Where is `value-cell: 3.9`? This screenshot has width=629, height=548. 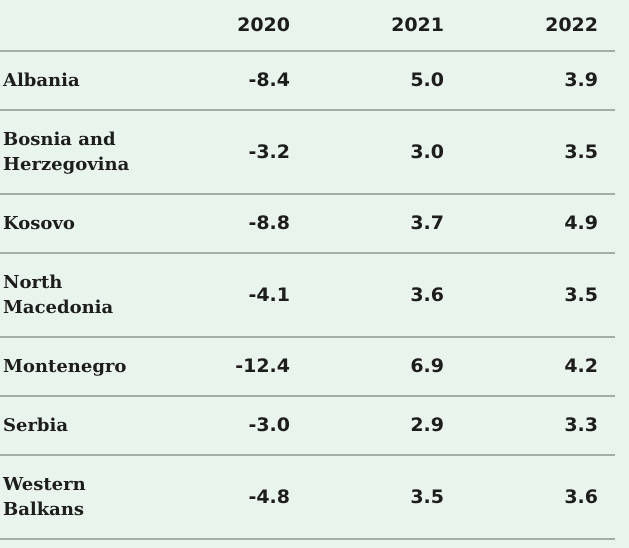
value-cell: 3.9 is located at coordinates (581, 80).